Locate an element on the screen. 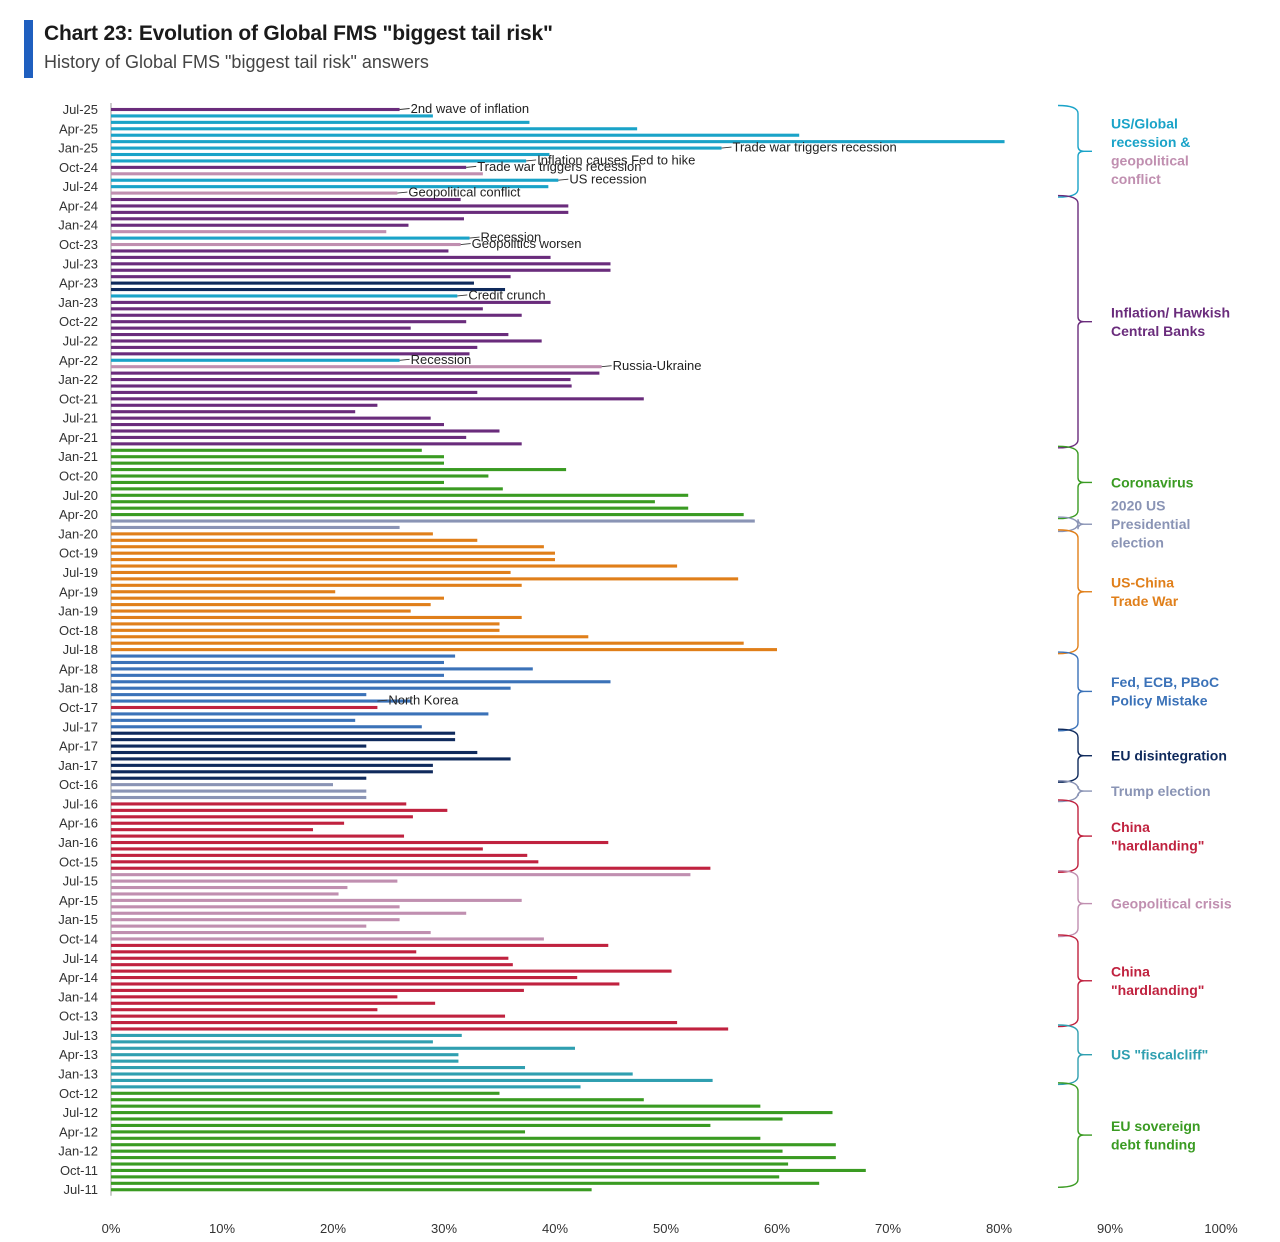 The image size is (1280, 1242). y-tick-label: Oct-11 is located at coordinates (79, 1170).